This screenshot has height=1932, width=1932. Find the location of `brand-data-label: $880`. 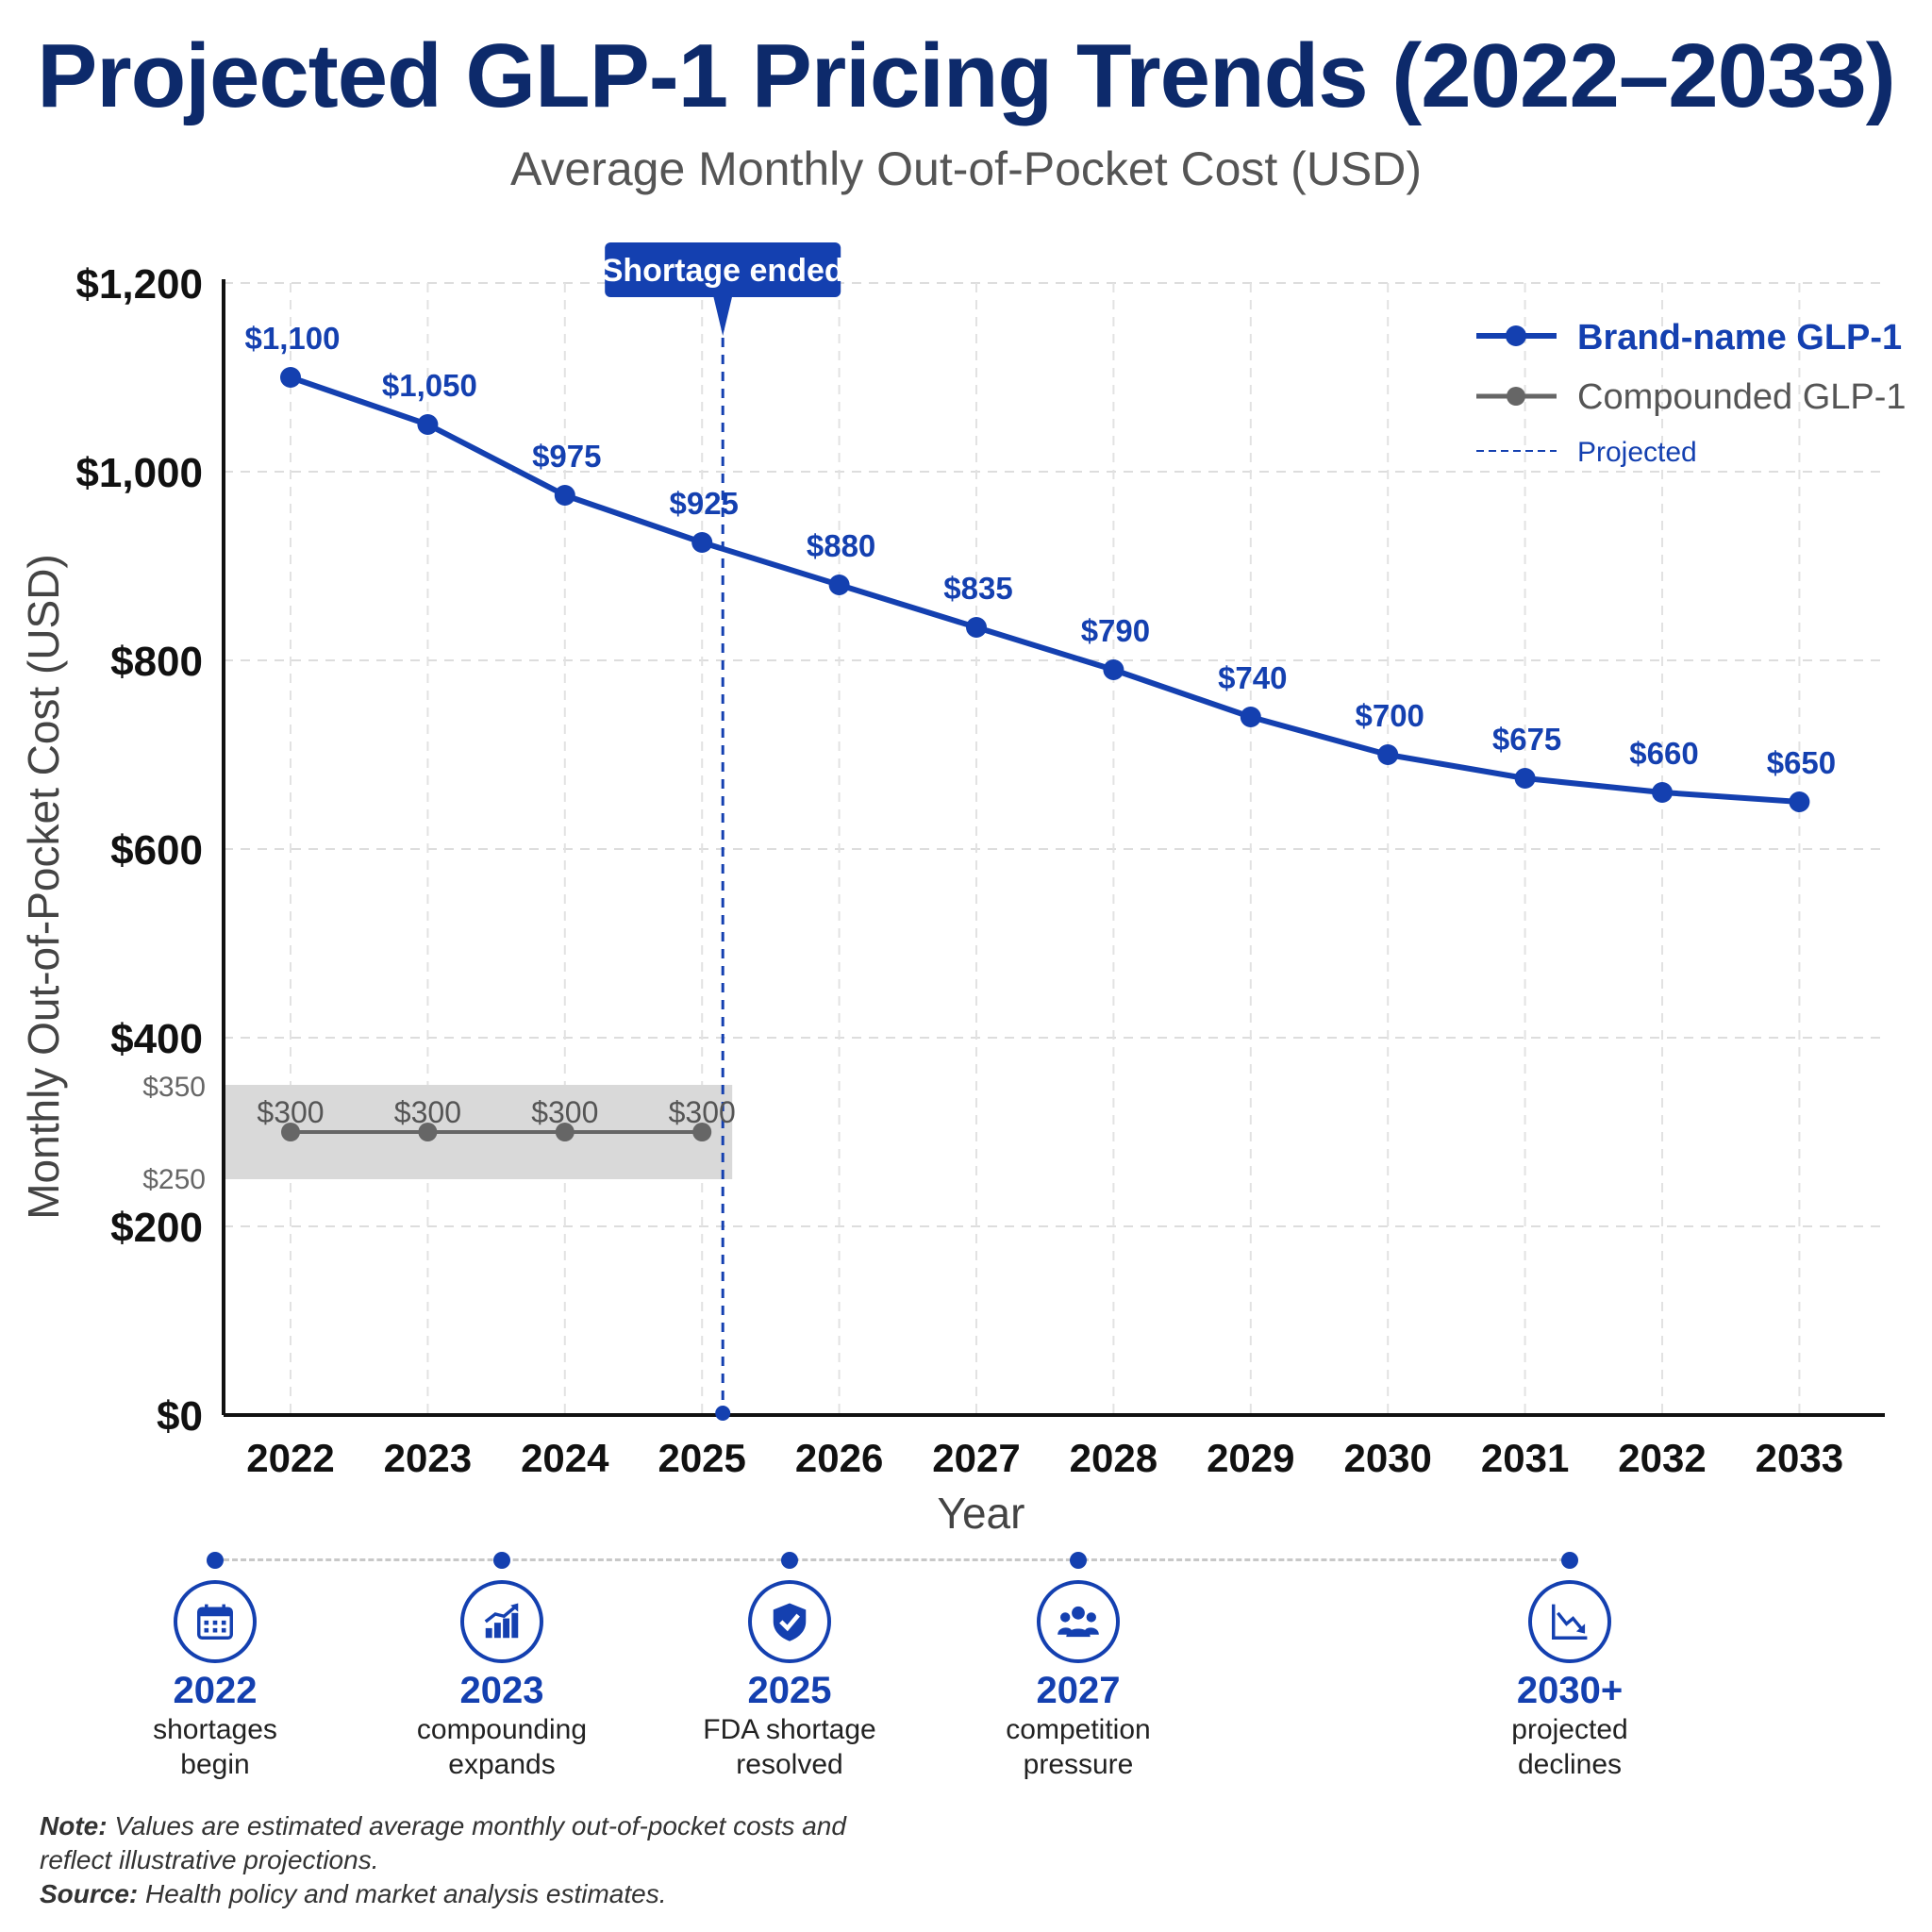

brand-data-label: $880 is located at coordinates (841, 545).